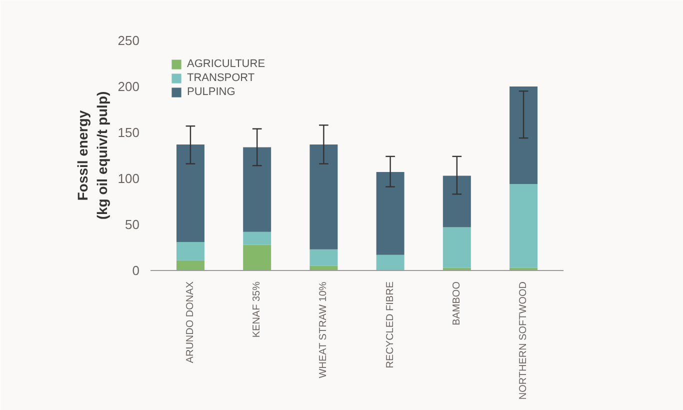 The image size is (683, 410). Describe the element at coordinates (129, 178) in the screenshot. I see `y-tick-label: 100` at that location.